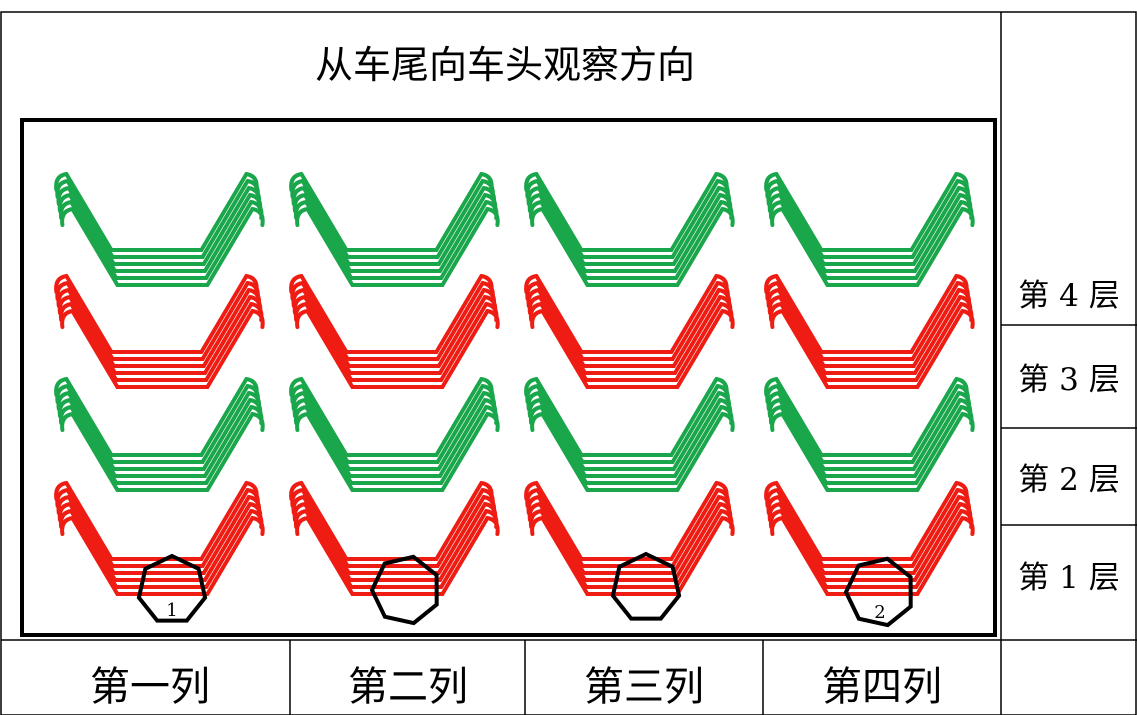  I want to click on column-label-1: 第一列, so click(150, 687).